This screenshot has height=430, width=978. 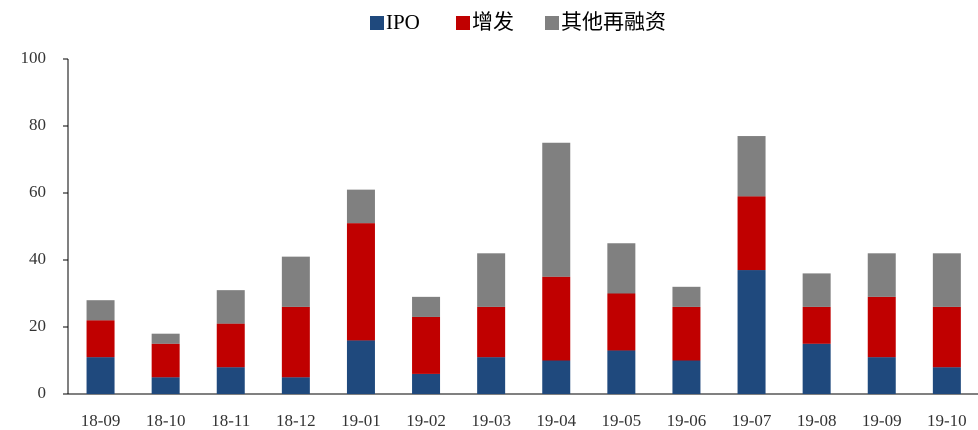 What do you see at coordinates (42, 392) in the screenshot?
I see `y-tick-label: 0` at bounding box center [42, 392].